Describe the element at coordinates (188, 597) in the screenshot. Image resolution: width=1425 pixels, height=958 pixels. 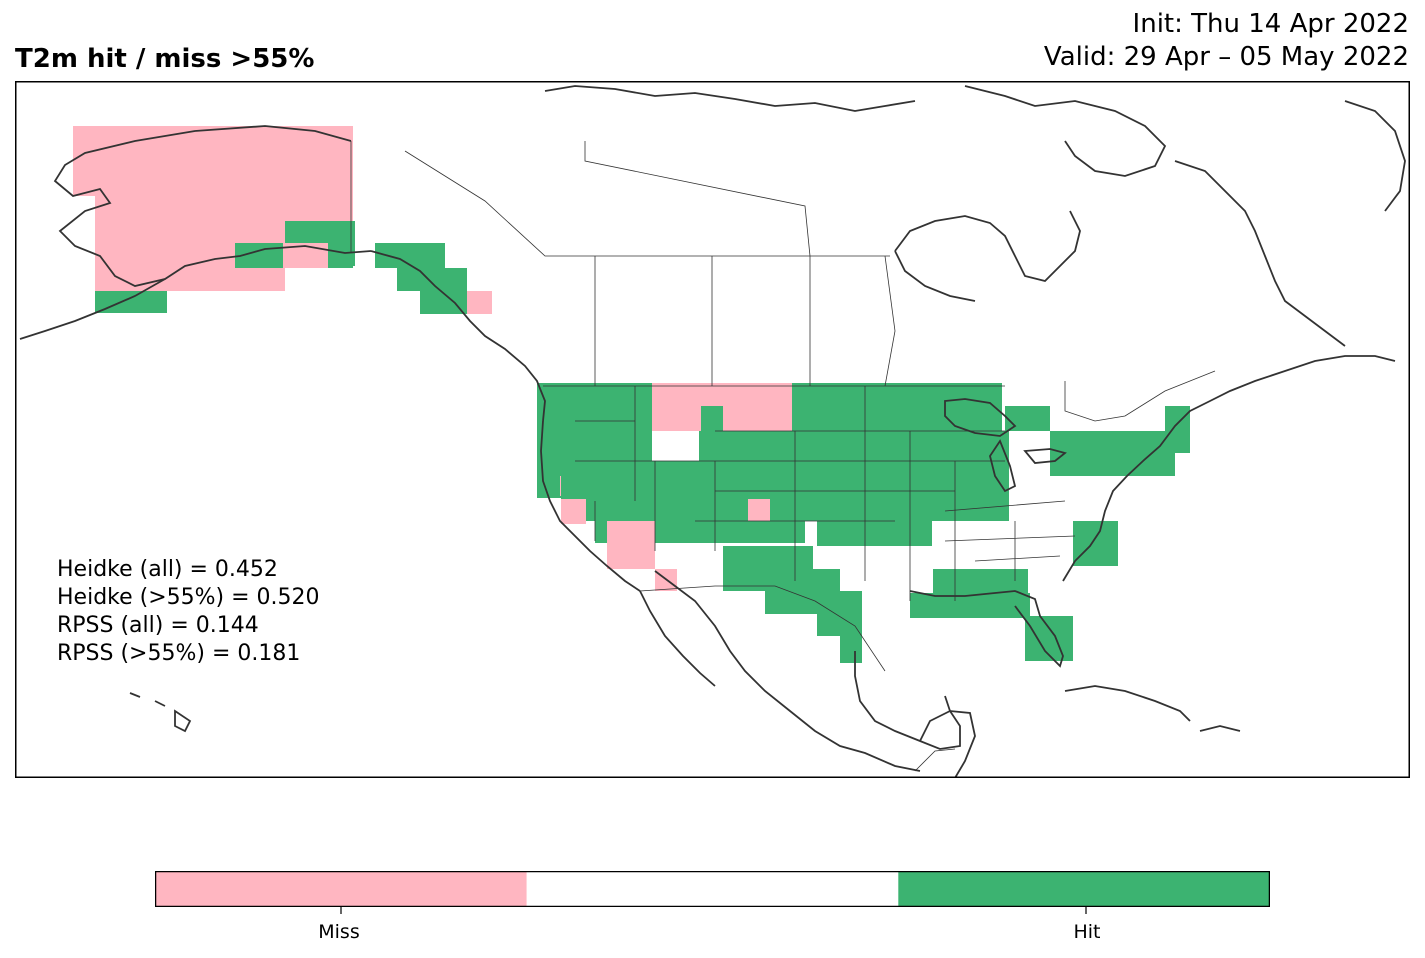
I see `heidke-55: Heidke (>55%) = 0.520` at that location.